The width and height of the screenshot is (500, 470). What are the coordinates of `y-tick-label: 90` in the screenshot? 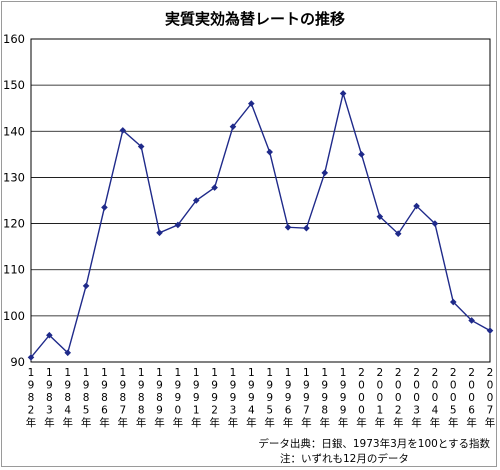 It's located at (17, 362).